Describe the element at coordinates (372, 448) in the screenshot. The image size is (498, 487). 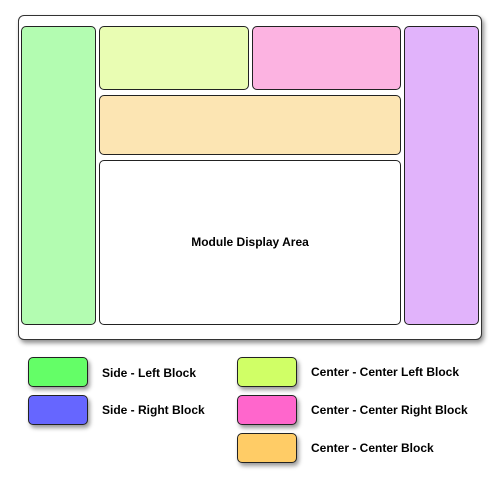
I see `legend-label-center: Center - Center Block` at that location.